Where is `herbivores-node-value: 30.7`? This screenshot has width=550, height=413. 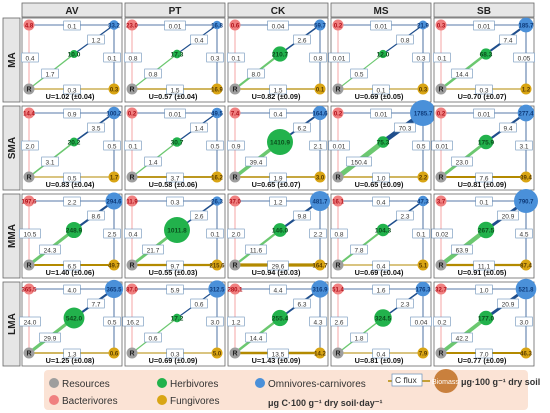 herbivores-node-value: 30.7 is located at coordinates (177, 142).